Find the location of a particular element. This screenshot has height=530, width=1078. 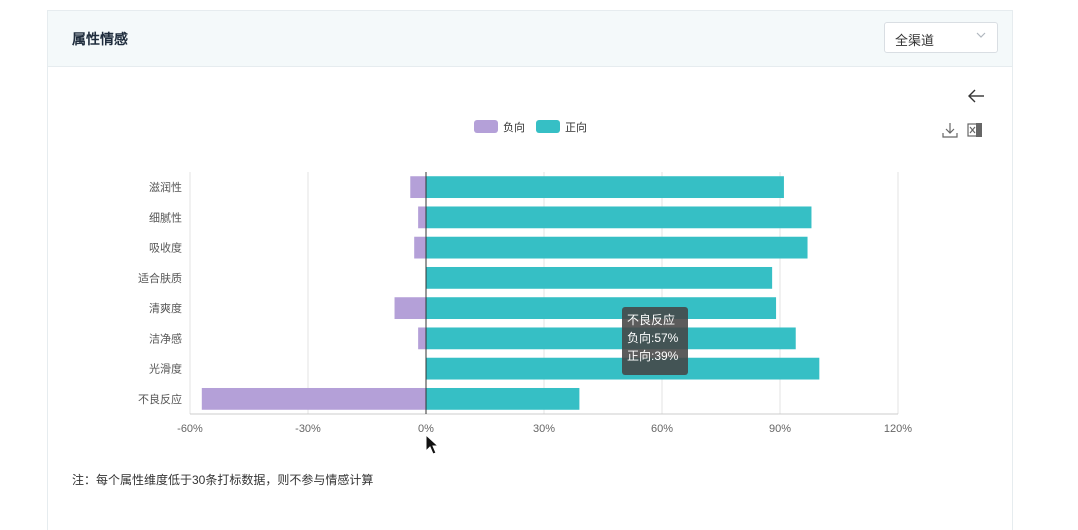

y-tick-label: 细腻性 is located at coordinates (165, 217).